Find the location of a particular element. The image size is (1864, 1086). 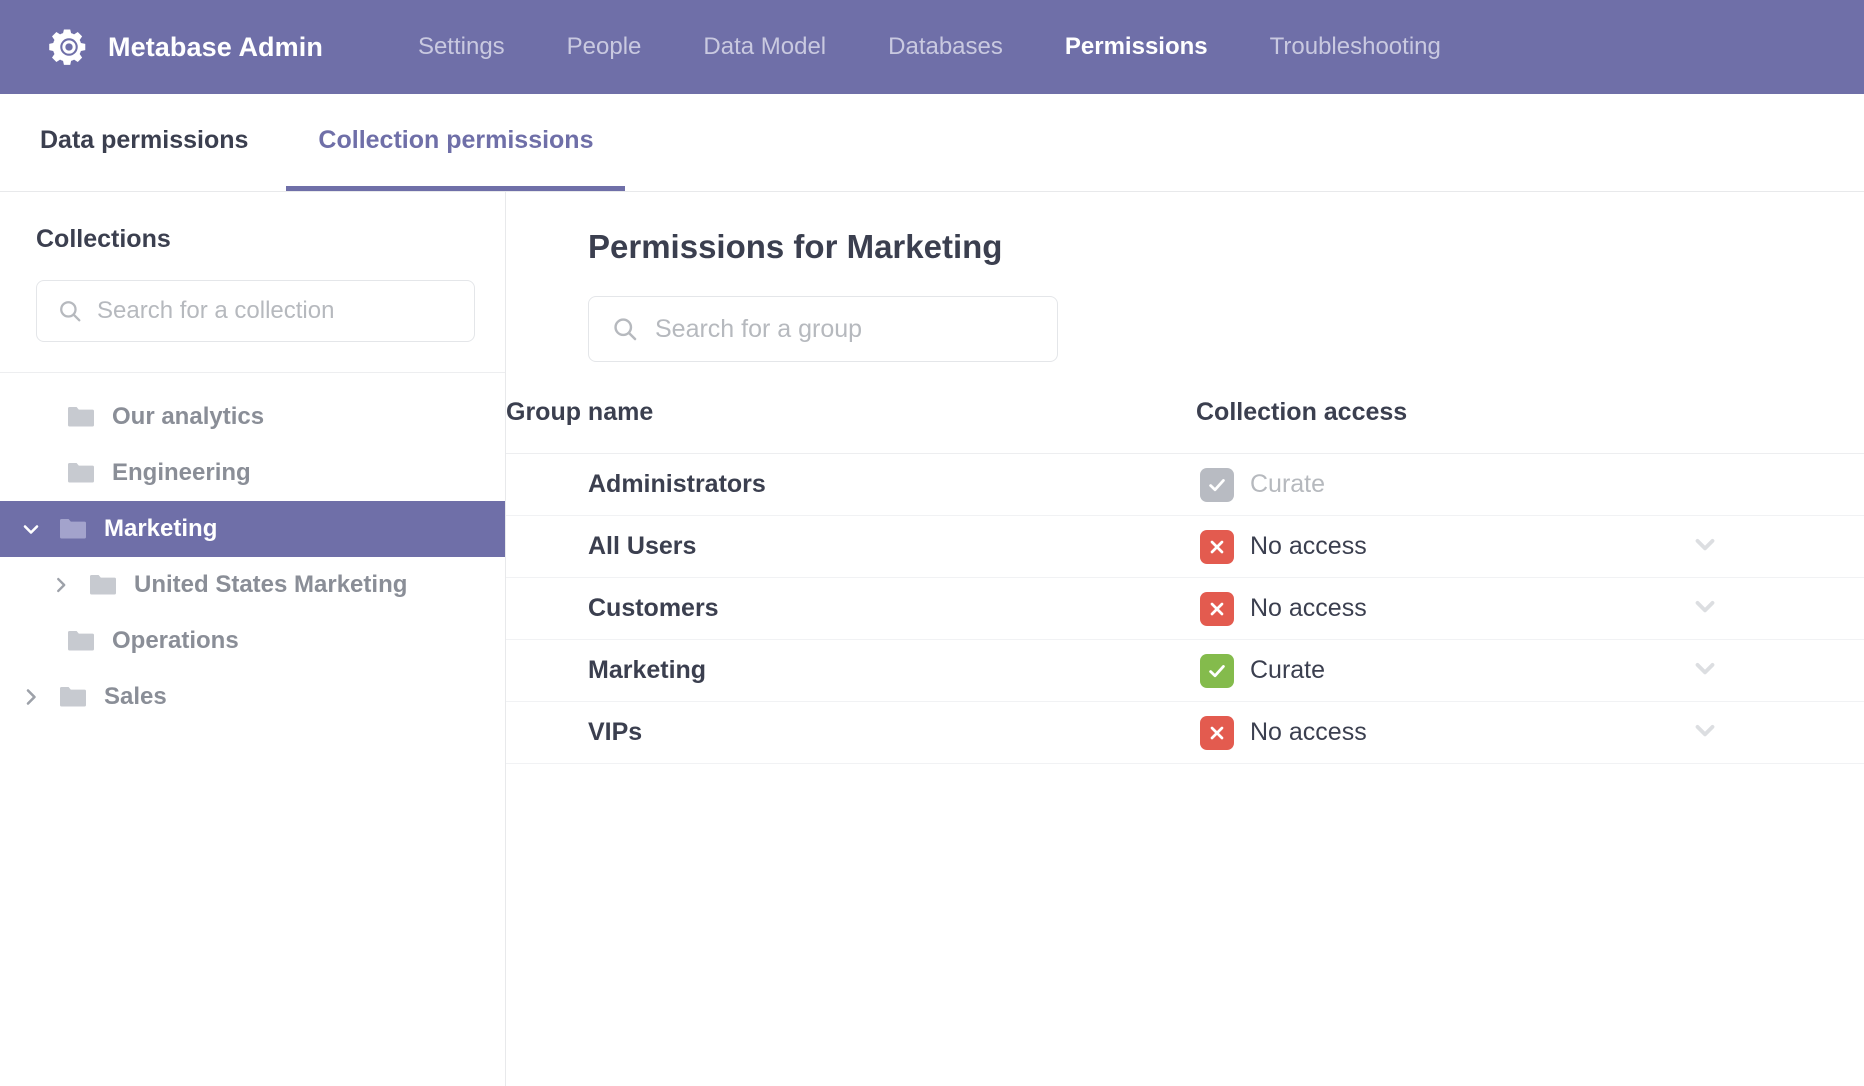

group-search-placeholder: Search for a group is located at coordinates (759, 328).